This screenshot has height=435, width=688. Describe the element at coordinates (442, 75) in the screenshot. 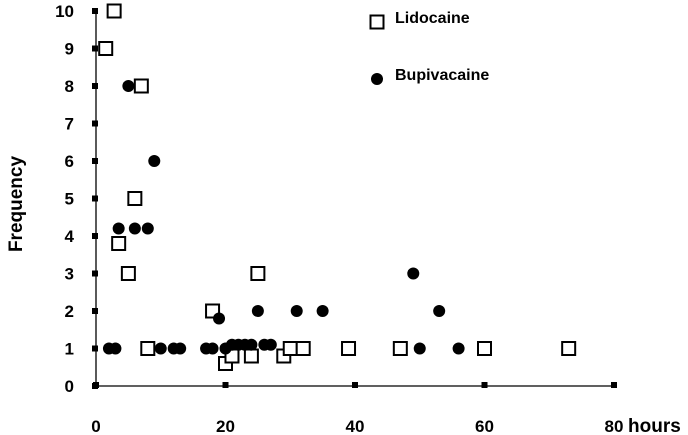

I see `legend-label-bupivacaine: Bupivacaine` at that location.